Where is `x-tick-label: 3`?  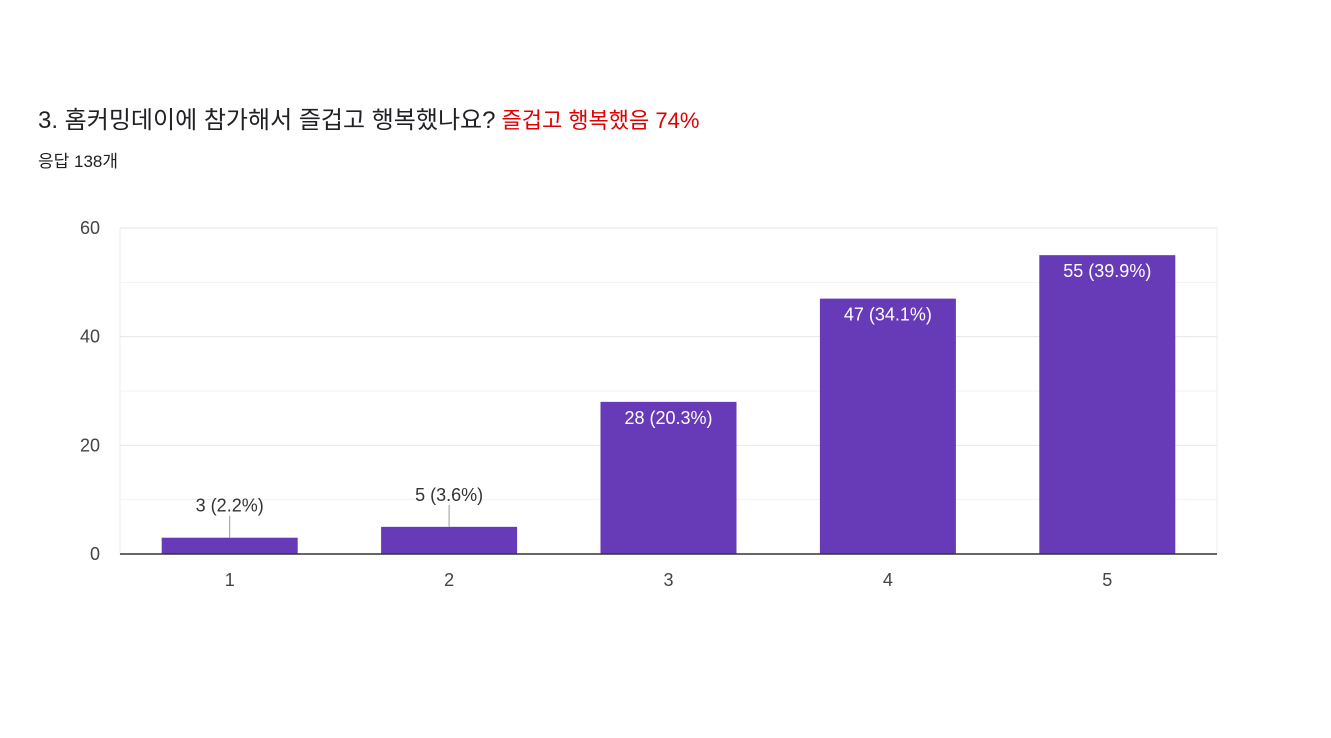 x-tick-label: 3 is located at coordinates (668, 580).